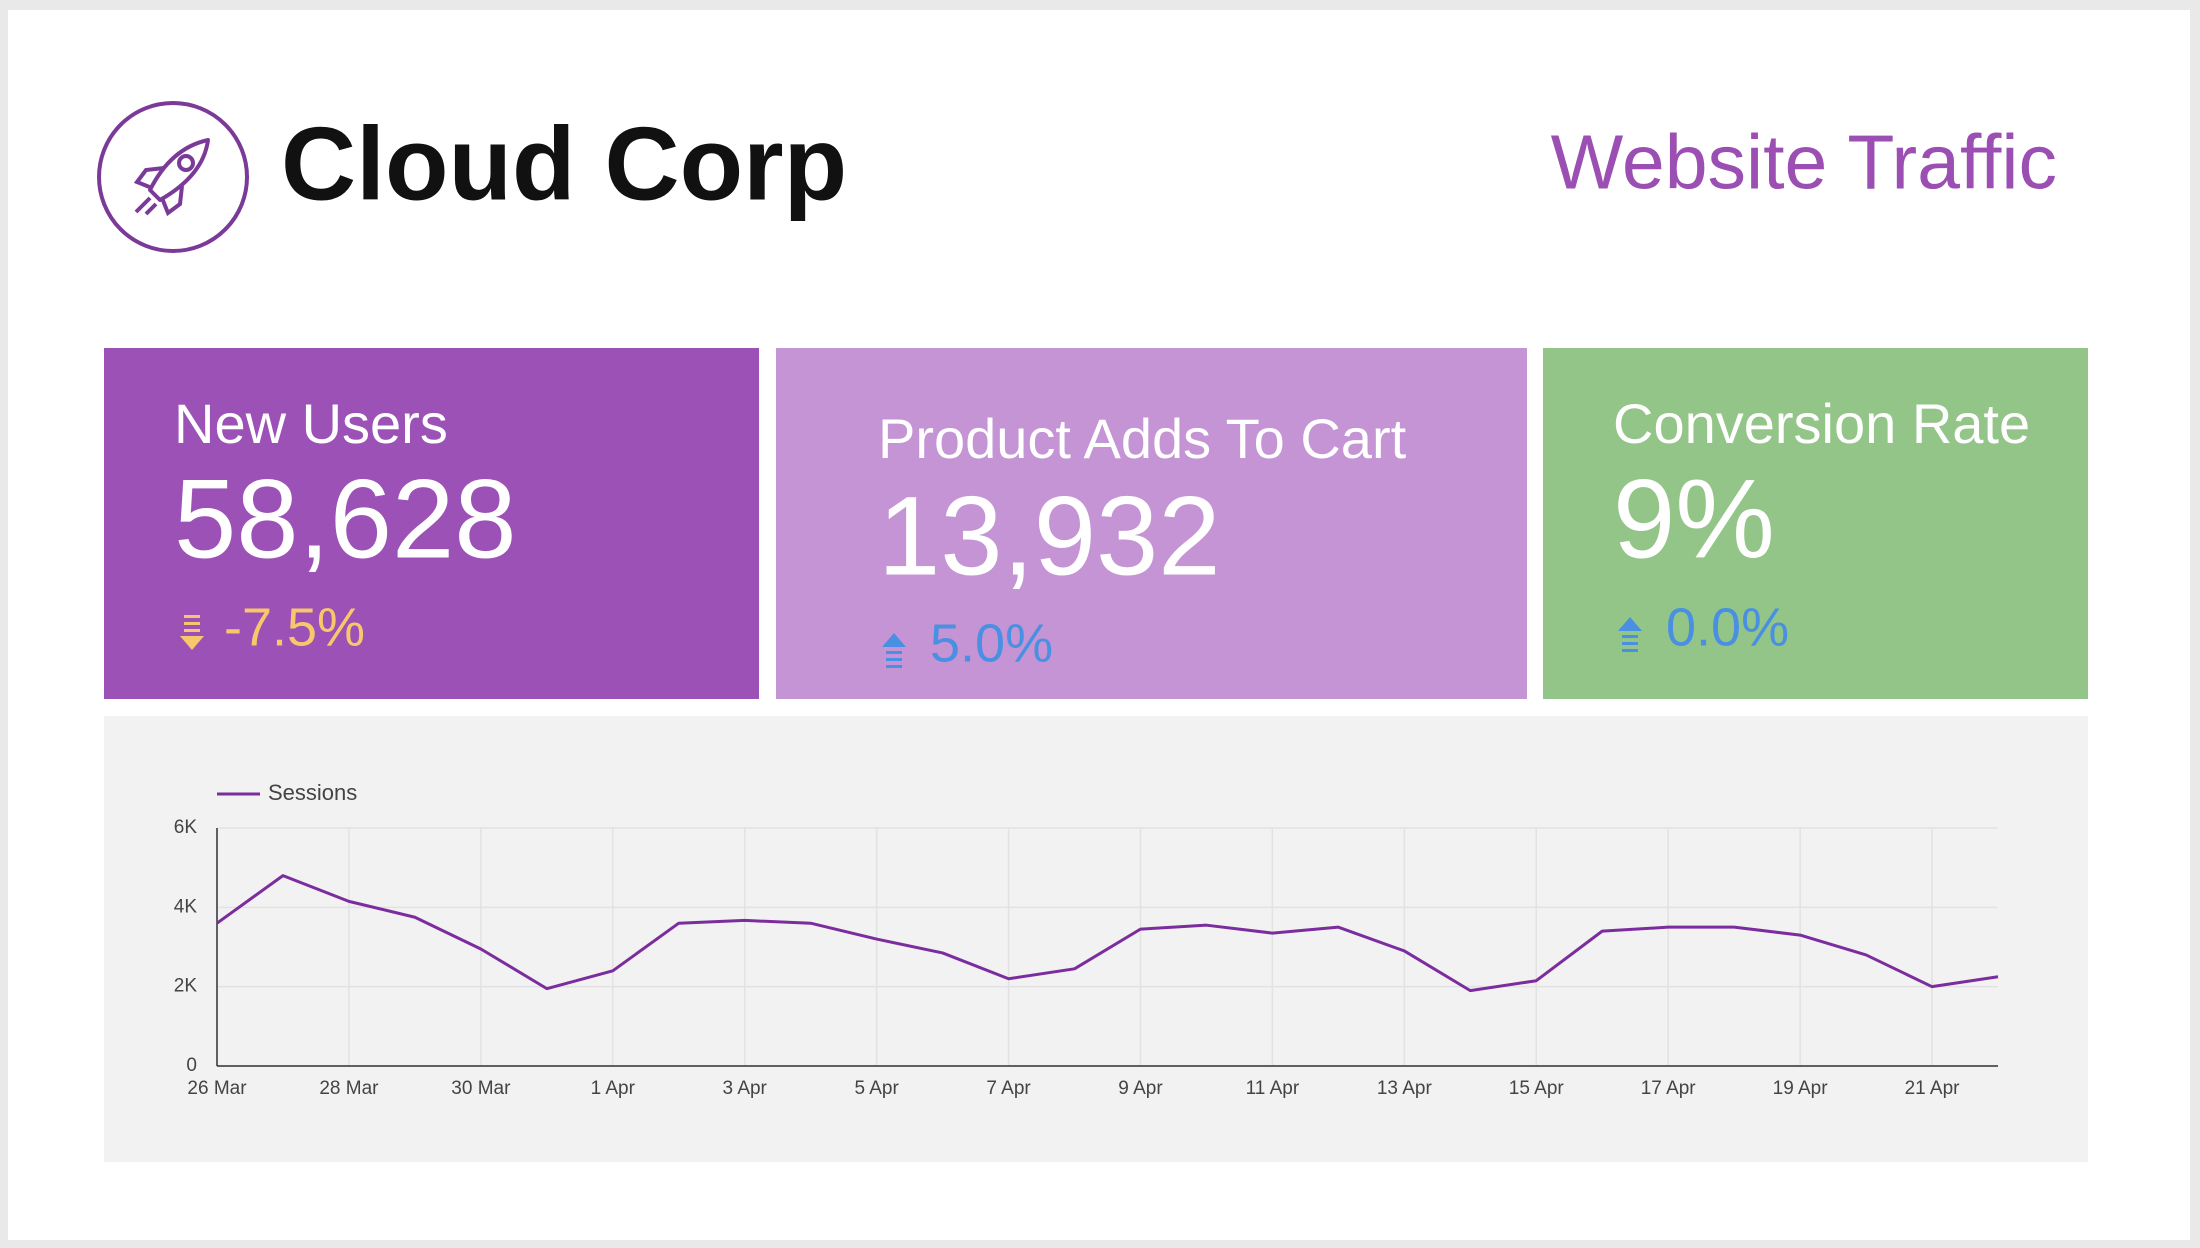 The height and width of the screenshot is (1248, 2200). What do you see at coordinates (1537, 1088) in the screenshot?
I see `x-tick-label: 15 Apr` at bounding box center [1537, 1088].